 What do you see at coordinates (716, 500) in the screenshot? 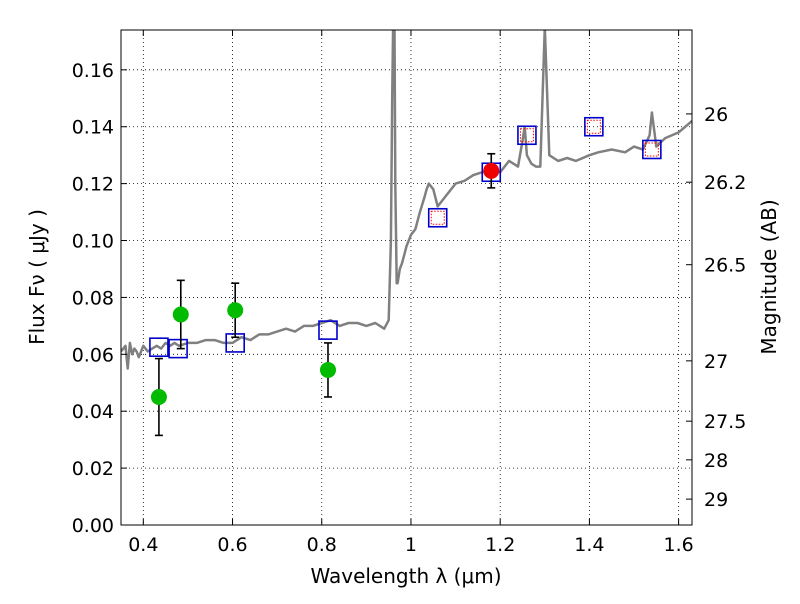
I see `magnitude-tick-label: 29` at bounding box center [716, 500].